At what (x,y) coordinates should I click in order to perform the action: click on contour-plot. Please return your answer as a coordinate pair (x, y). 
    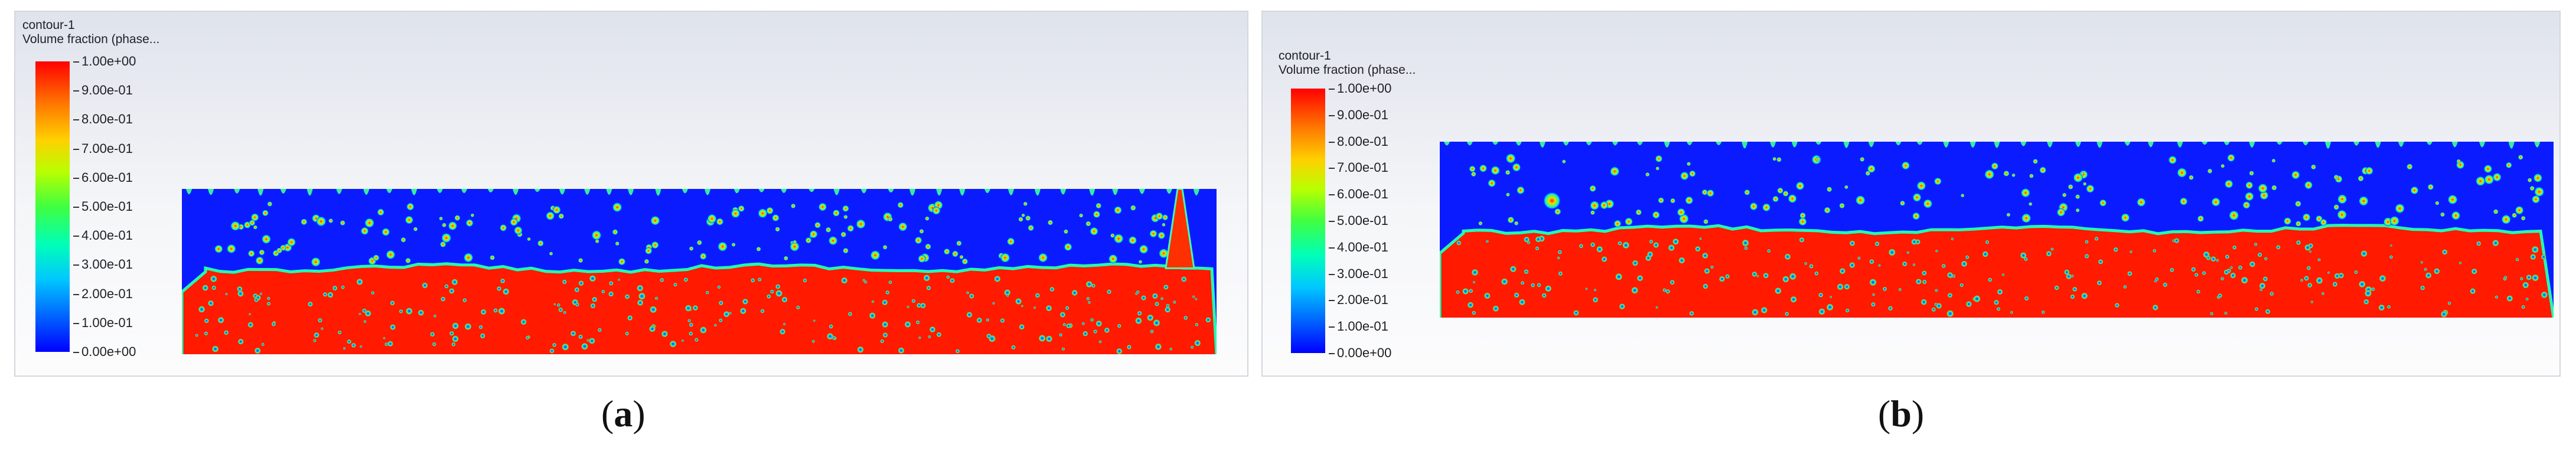
    Looking at the image, I should click on (700, 271).